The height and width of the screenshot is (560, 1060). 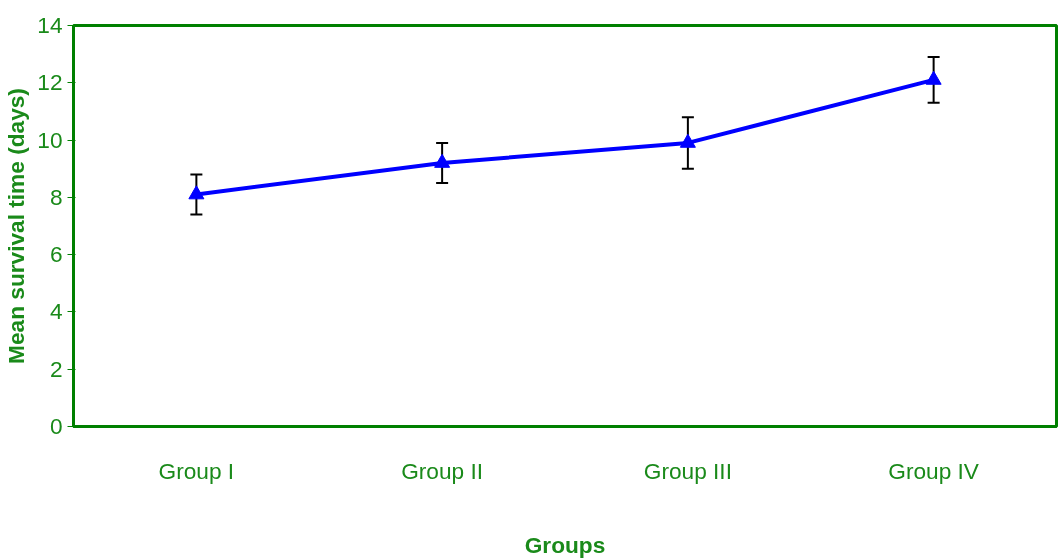 What do you see at coordinates (196, 470) in the screenshot?
I see `x-tick-label: Group I` at bounding box center [196, 470].